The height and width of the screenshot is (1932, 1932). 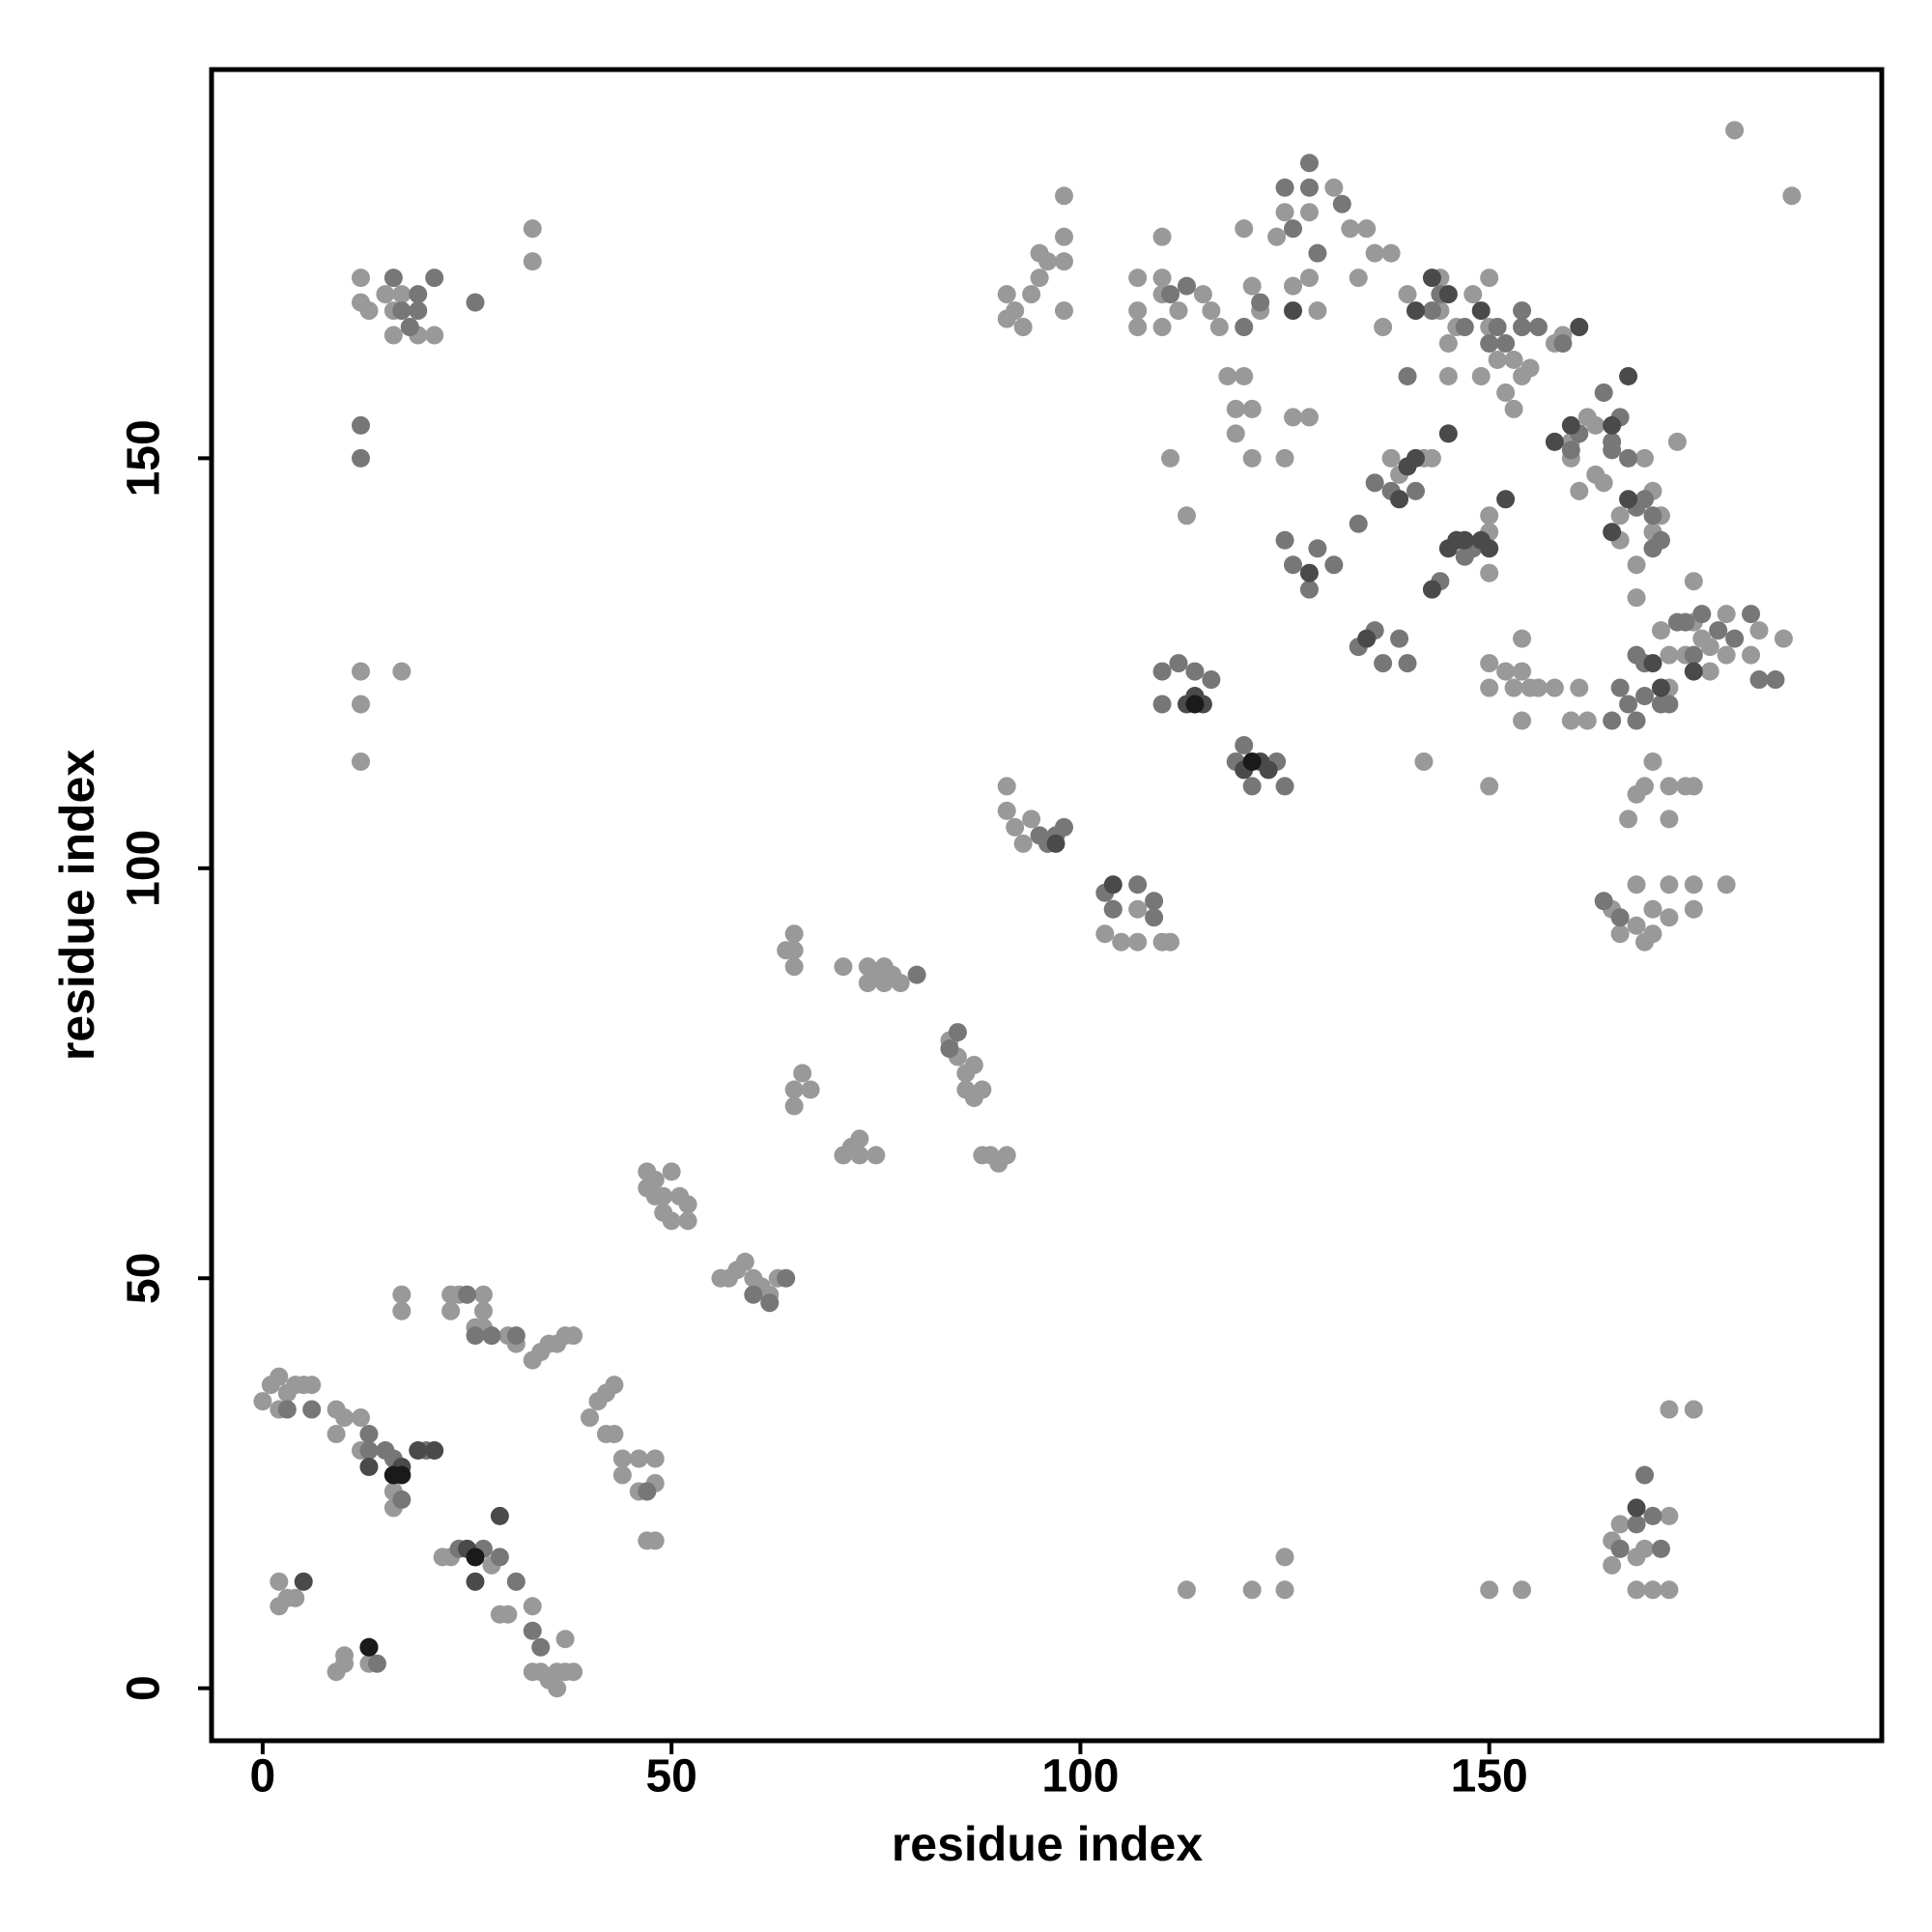 I want to click on y-axis-label: residue index, so click(x=77, y=906).